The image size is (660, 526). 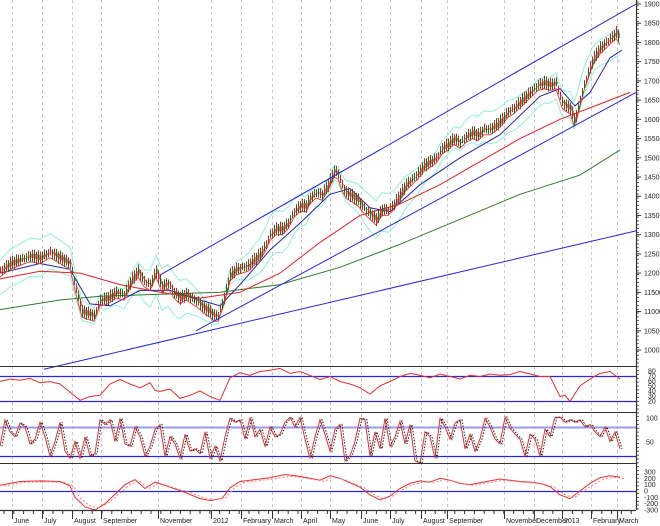 What do you see at coordinates (339, 521) in the screenshot?
I see `x-tick-label: May` at bounding box center [339, 521].